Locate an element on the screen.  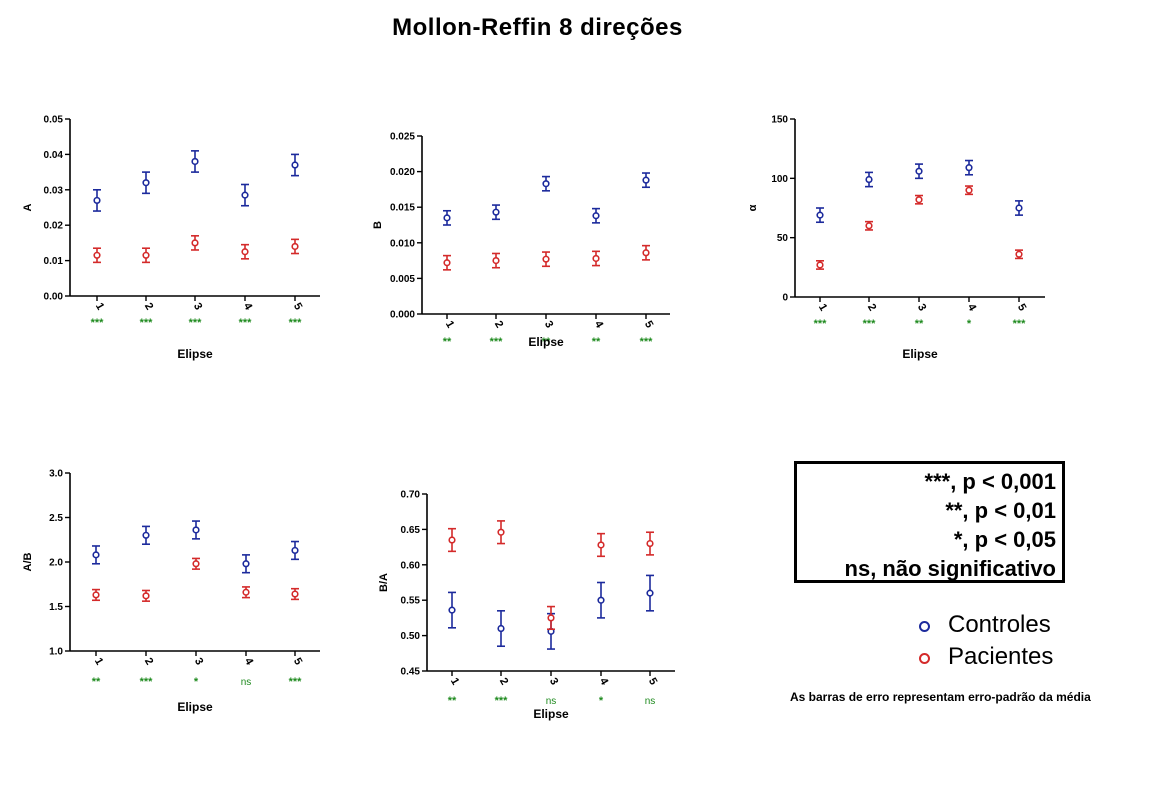
page-title: Mollon-Reffin 8 direções is located at coordinates (537, 27).